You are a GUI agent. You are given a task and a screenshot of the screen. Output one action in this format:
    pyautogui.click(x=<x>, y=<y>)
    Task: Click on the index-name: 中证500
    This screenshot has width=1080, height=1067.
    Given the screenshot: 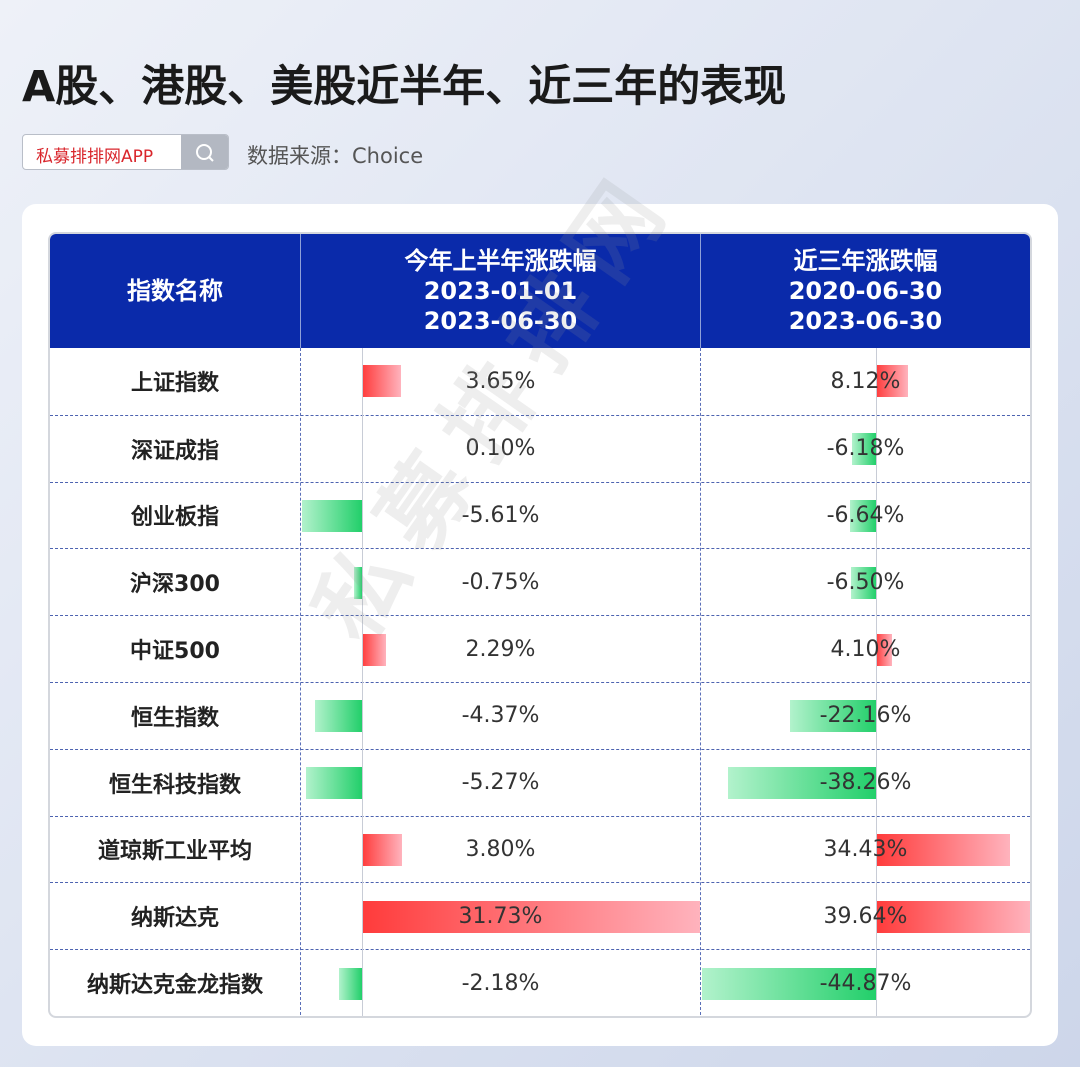 What is the action you would take?
    pyautogui.click(x=175, y=652)
    